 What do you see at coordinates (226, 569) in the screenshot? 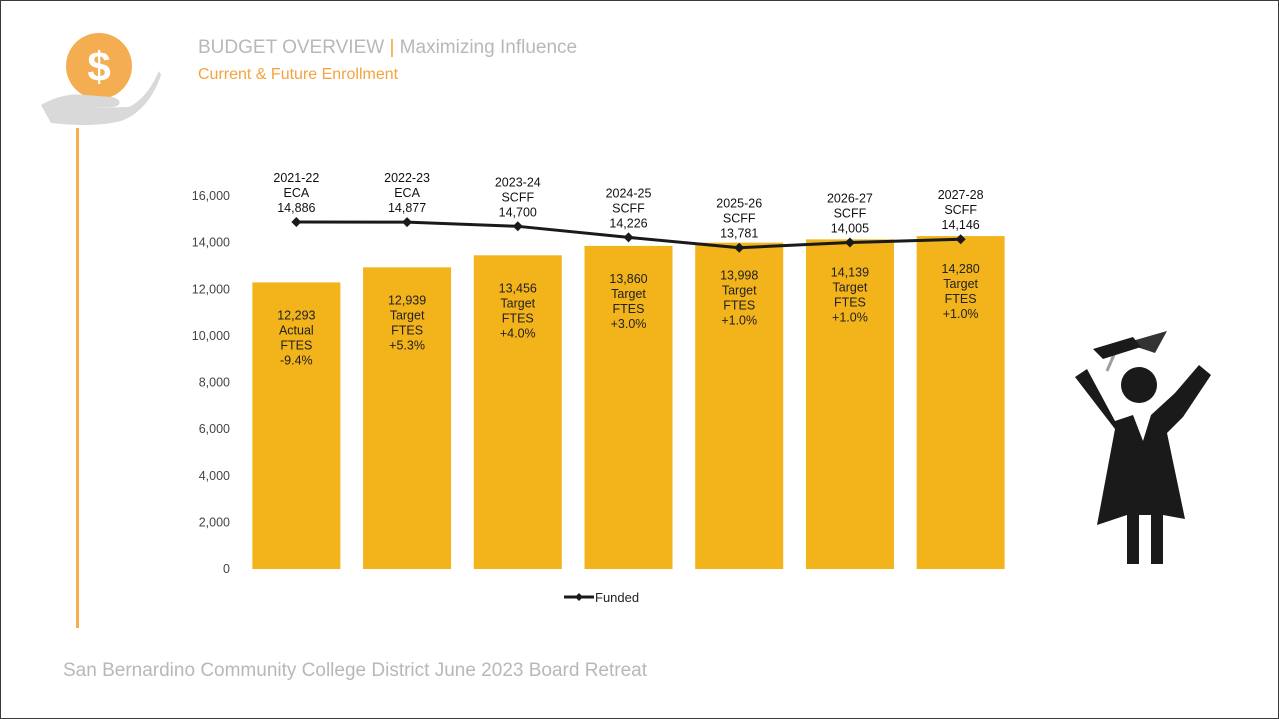
I see `y-tick-label: 0` at bounding box center [226, 569].